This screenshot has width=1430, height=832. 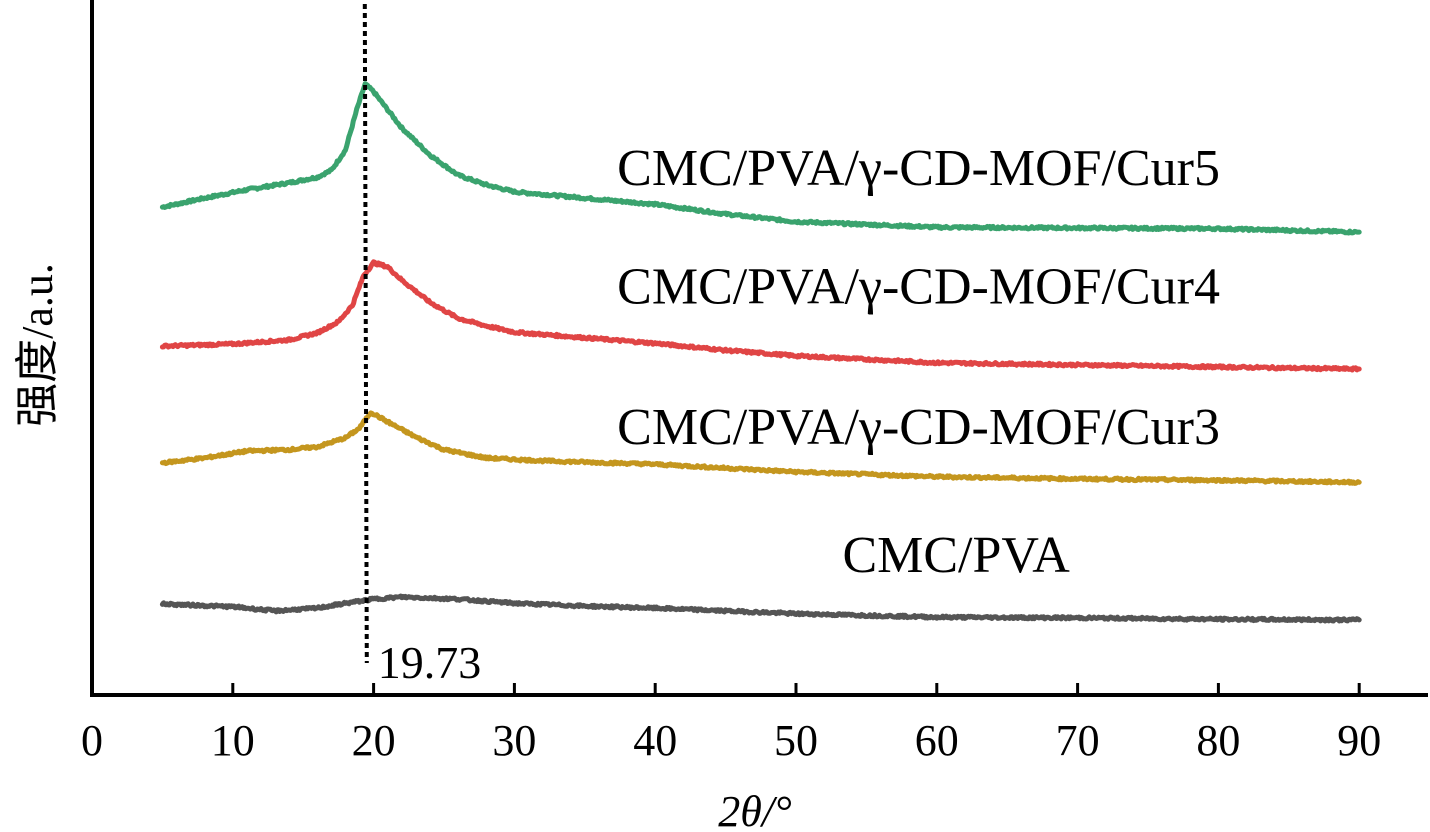 I want to click on x-tick-label-80: 80, so click(x=1218, y=740).